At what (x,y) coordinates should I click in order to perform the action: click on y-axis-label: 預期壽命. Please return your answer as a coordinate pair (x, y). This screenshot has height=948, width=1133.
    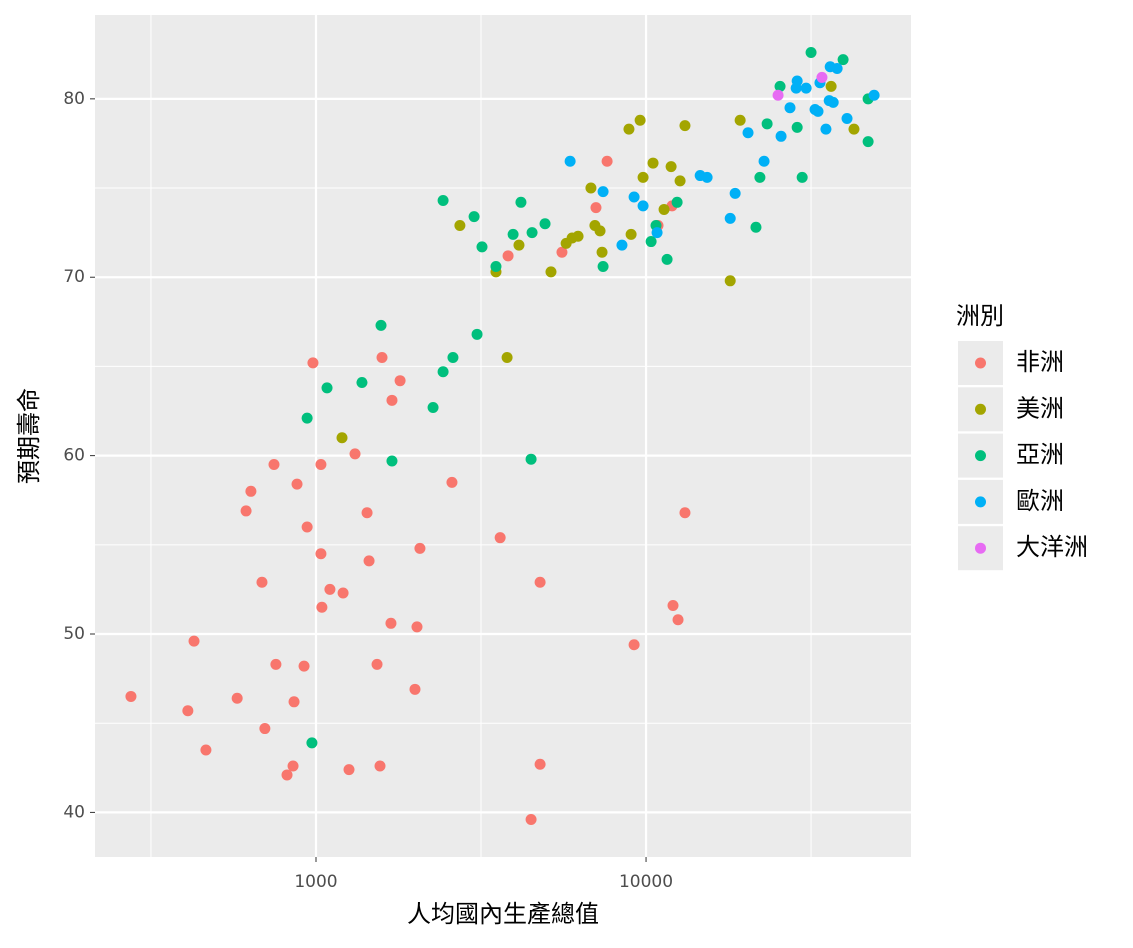
    Looking at the image, I should click on (29, 436).